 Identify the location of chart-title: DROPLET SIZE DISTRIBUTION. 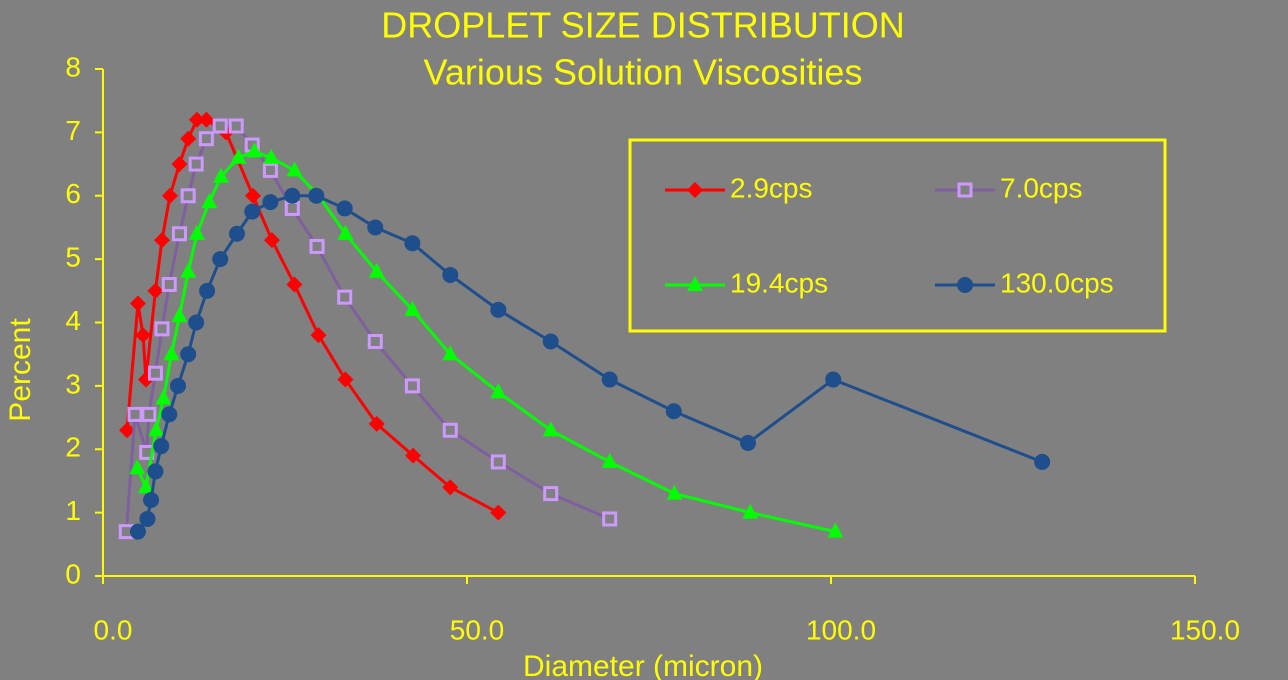
(642, 25).